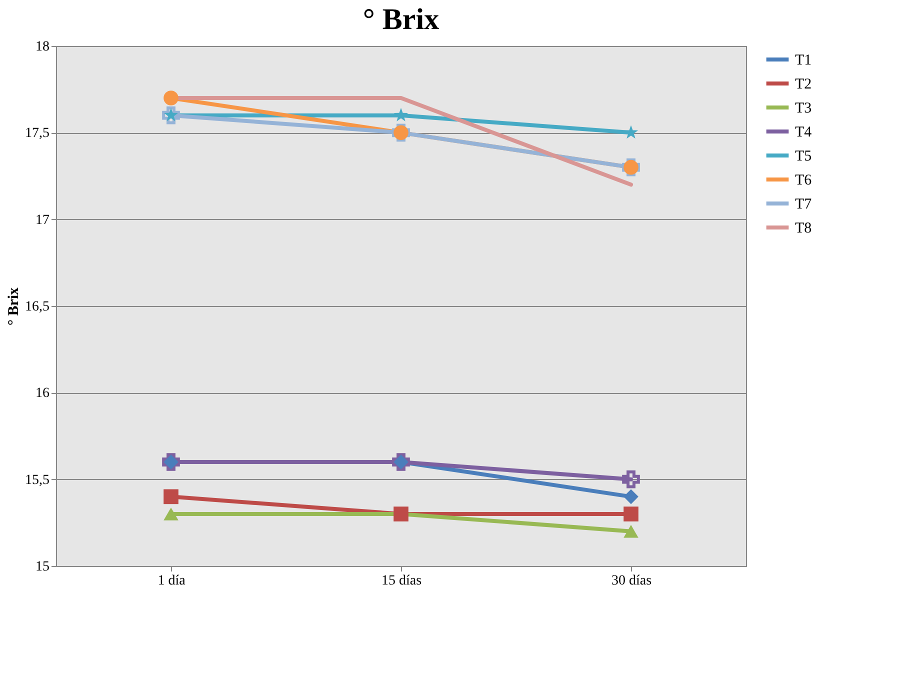 The image size is (917, 686). What do you see at coordinates (43, 47) in the screenshot?
I see `y-tick-label: 18` at bounding box center [43, 47].